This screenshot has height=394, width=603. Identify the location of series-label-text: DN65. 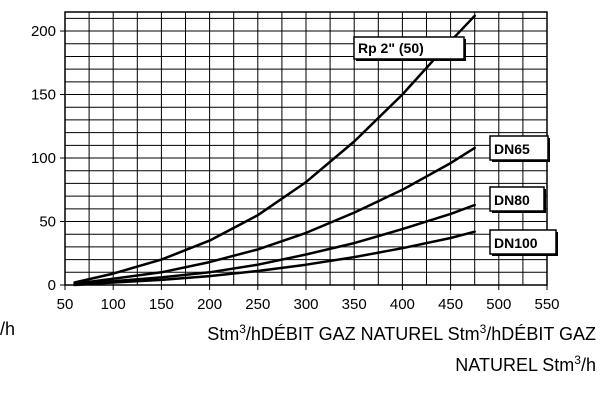
(512, 149).